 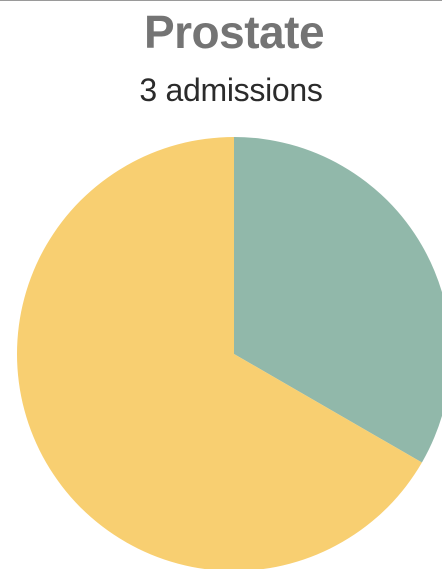 What do you see at coordinates (234, 32) in the screenshot?
I see `chart-title: Prostate` at bounding box center [234, 32].